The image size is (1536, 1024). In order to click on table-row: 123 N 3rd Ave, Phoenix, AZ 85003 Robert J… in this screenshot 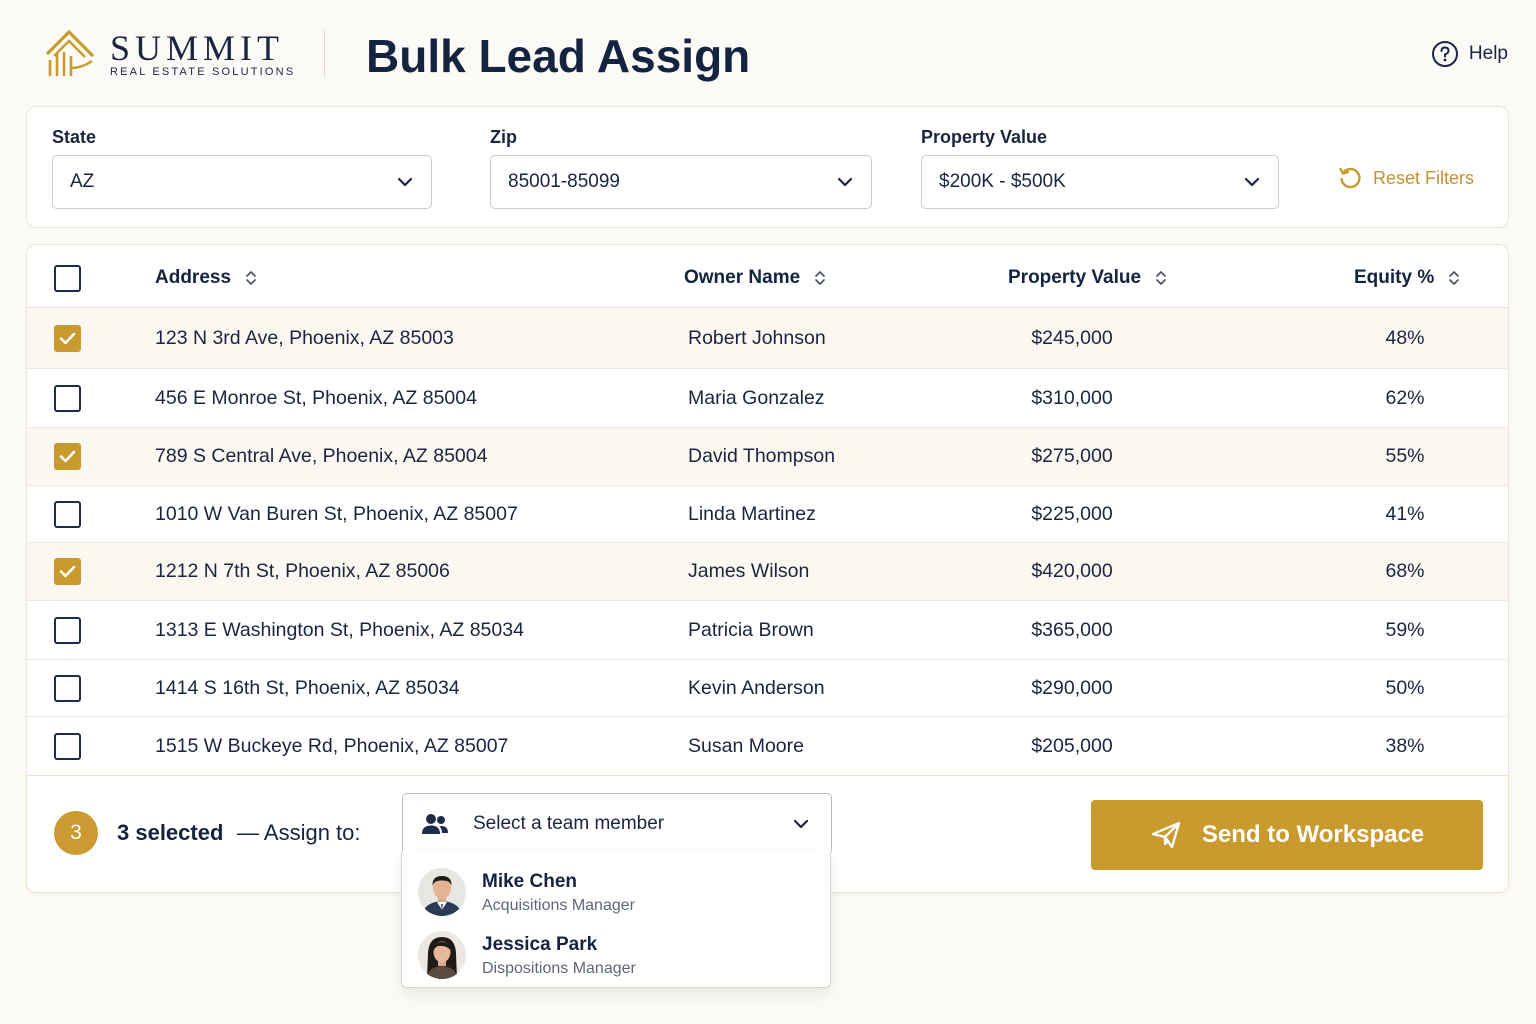, I will do `click(767, 338)`.